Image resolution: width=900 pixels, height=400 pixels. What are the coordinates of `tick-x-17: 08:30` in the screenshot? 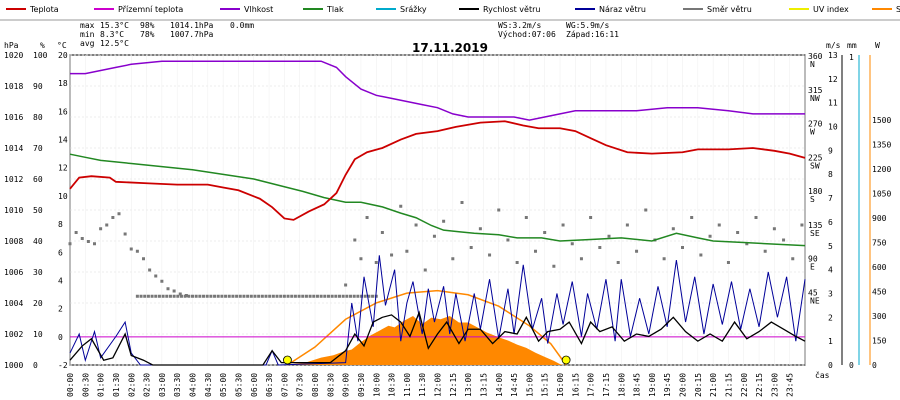 It's located at (330, 385).